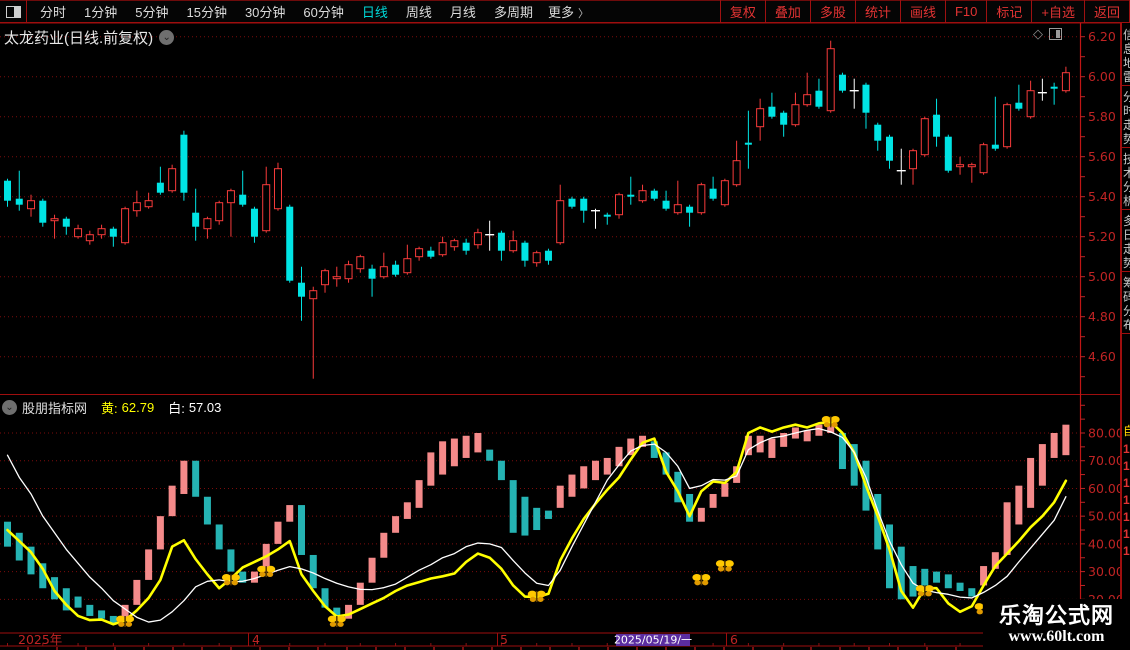 This screenshot has height=650, width=1130. Describe the element at coordinates (1126, 35) in the screenshot. I see `sidebar-strip-item: 信` at that location.